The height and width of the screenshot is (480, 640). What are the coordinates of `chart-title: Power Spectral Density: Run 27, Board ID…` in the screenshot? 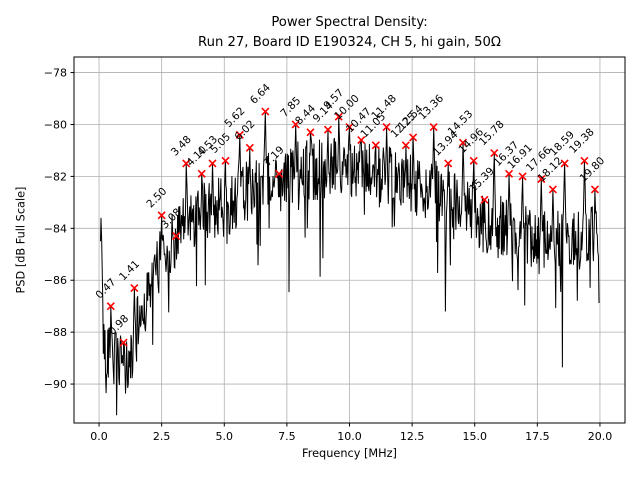 It's located at (349, 33).